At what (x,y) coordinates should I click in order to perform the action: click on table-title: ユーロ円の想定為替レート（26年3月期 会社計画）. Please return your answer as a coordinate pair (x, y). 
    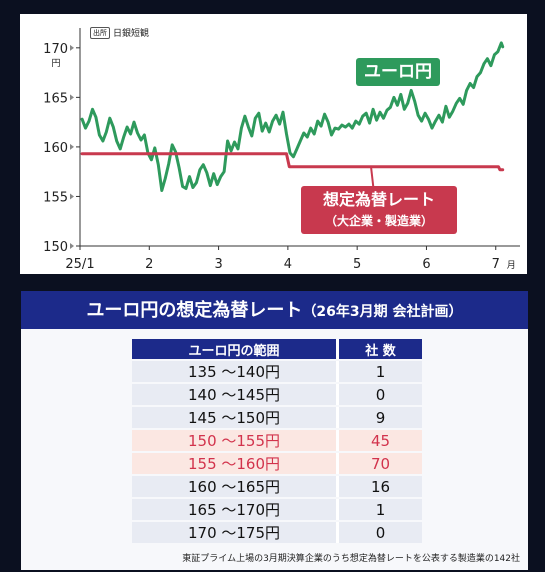
    Looking at the image, I should click on (274, 311).